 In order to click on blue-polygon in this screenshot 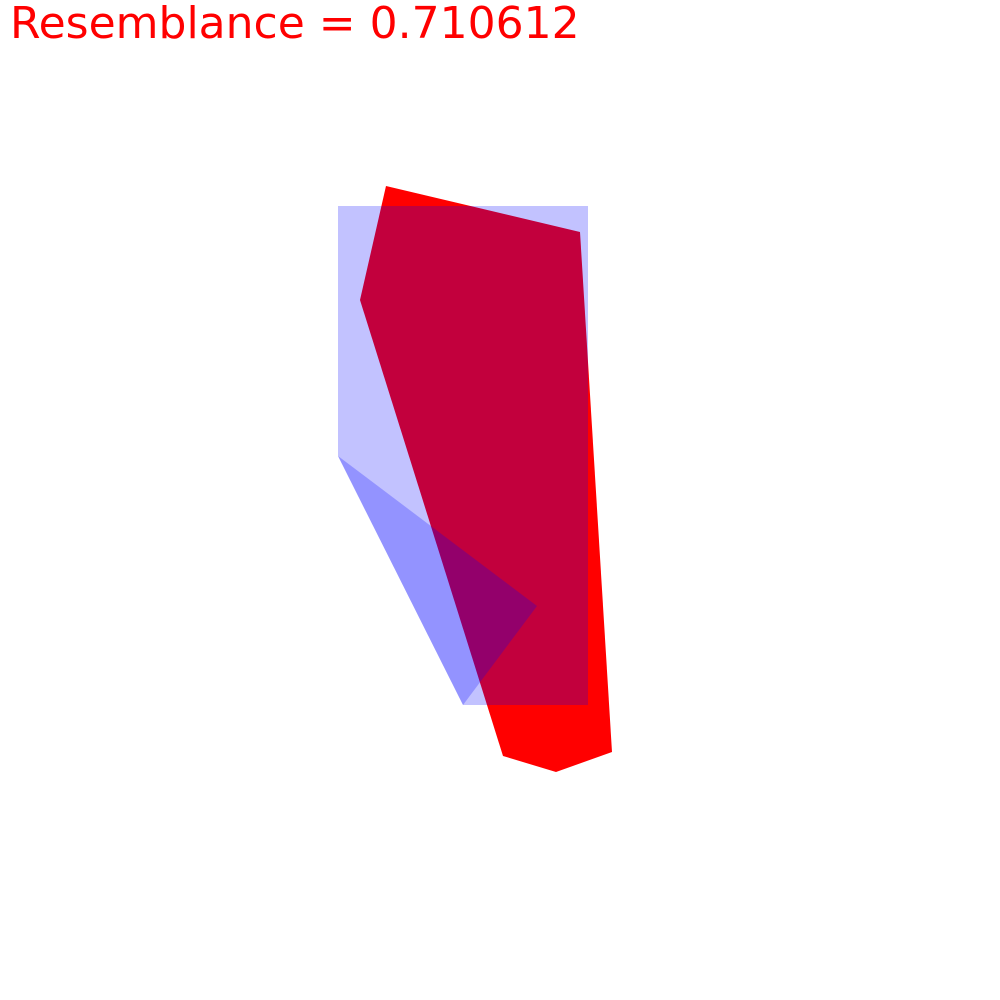, I will do `click(463, 455)`.